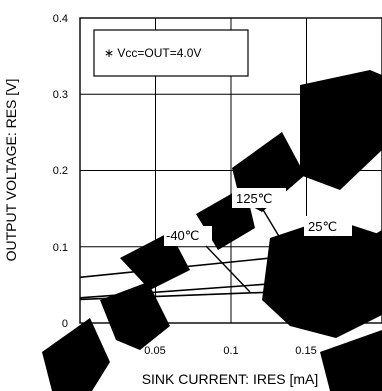  Describe the element at coordinates (254, 198) in the screenshot. I see `series-label-125c: 125℃` at that location.